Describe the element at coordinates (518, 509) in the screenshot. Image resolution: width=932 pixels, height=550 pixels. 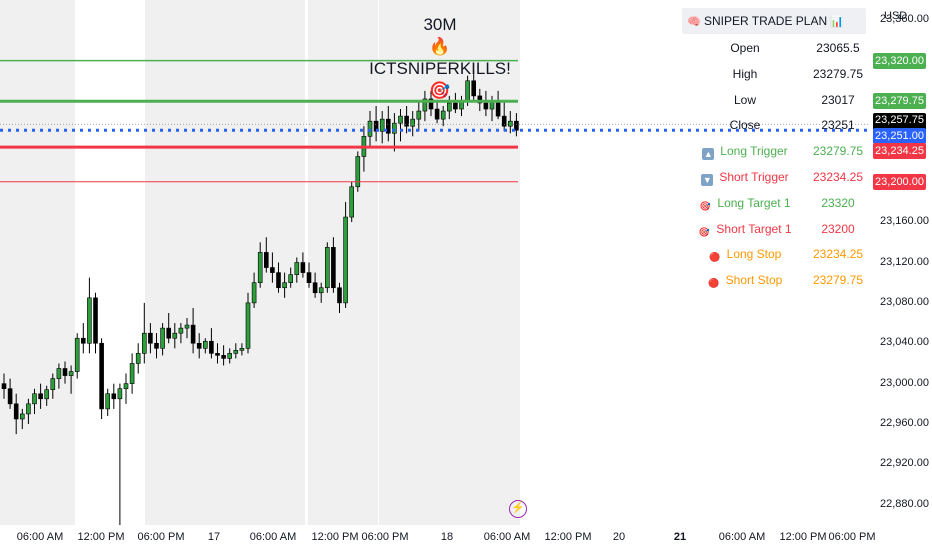
I see `lightning-icon: ⚡` at that location.